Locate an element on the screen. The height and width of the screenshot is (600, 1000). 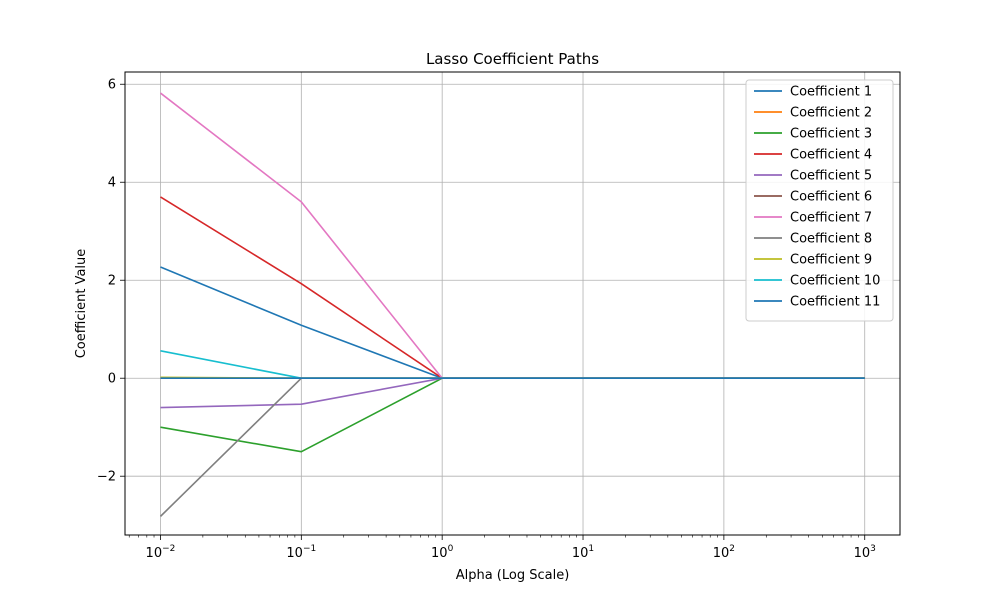
legend-label: Coefficient 5 is located at coordinates (831, 176).